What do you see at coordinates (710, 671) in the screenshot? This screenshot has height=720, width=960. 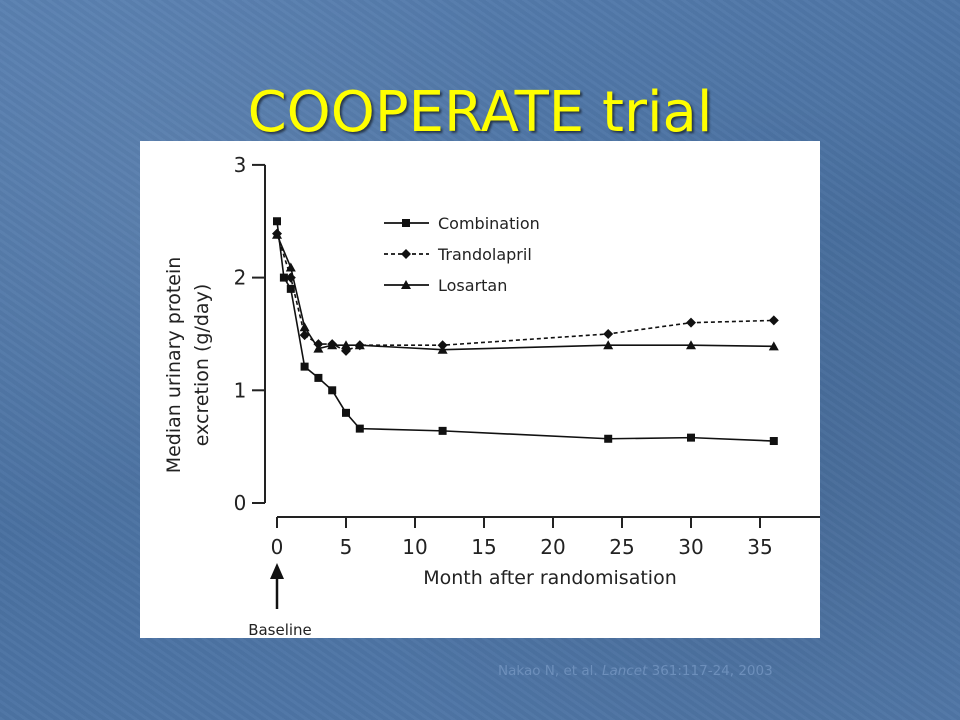 I see `citation-volume: 361:117-24, 2003` at bounding box center [710, 671].